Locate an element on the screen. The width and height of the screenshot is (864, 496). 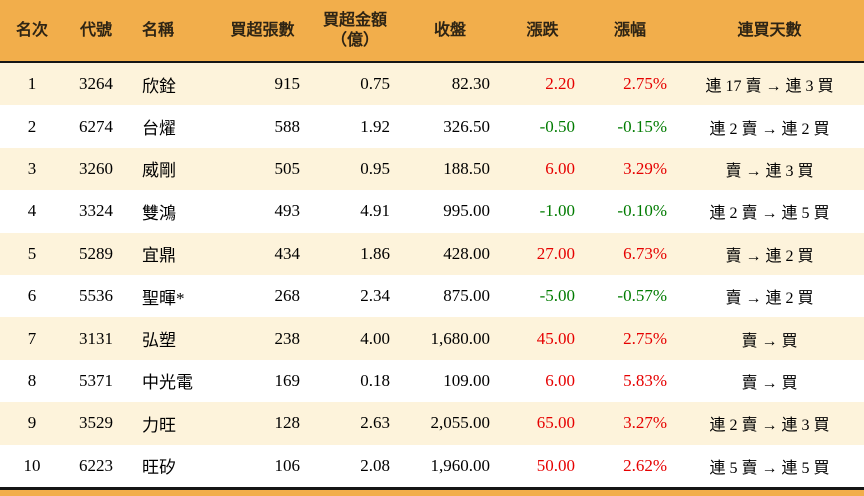
header-change: 漲跌 is located at coordinates (542, 31).